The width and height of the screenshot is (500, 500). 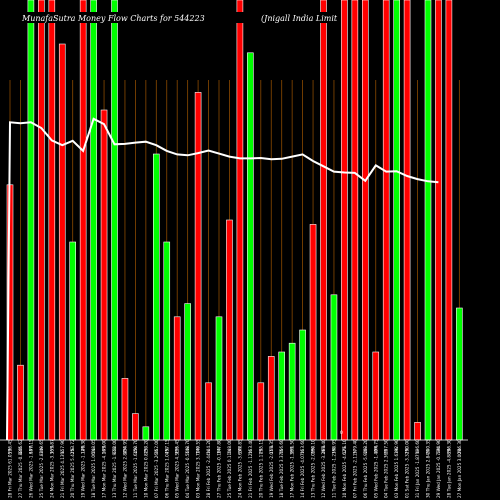 What do you see at coordinates (113, 18) in the screenshot?
I see `chart-title: MunafaSutra Money Flow Charts for 544223` at bounding box center [113, 18].